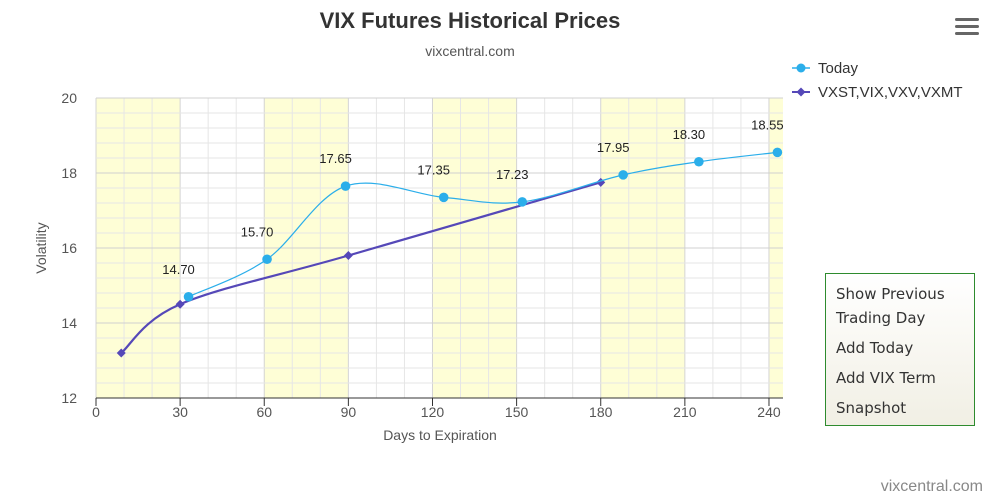  What do you see at coordinates (335, 158) in the screenshot?
I see `today-data-label: 17.65` at bounding box center [335, 158].